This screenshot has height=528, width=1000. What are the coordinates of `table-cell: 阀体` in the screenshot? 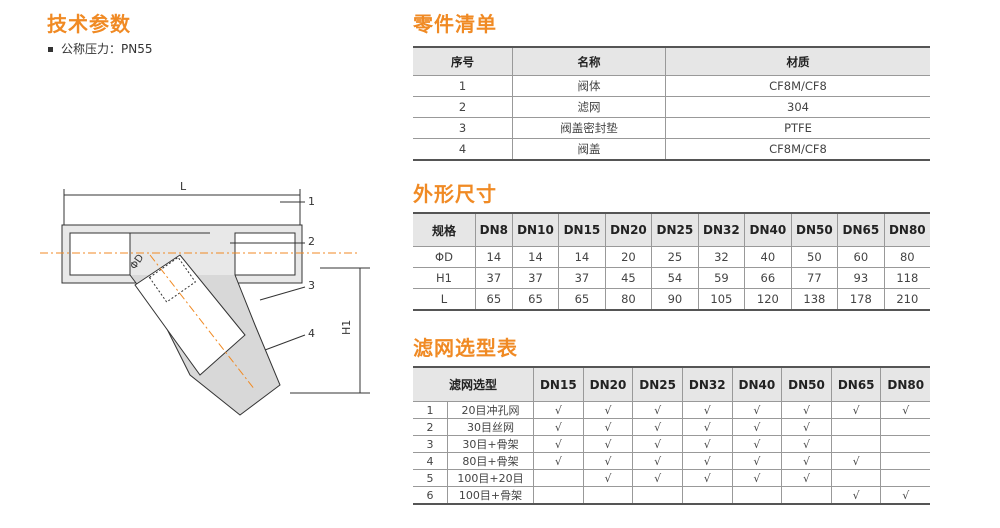 It's located at (589, 86).